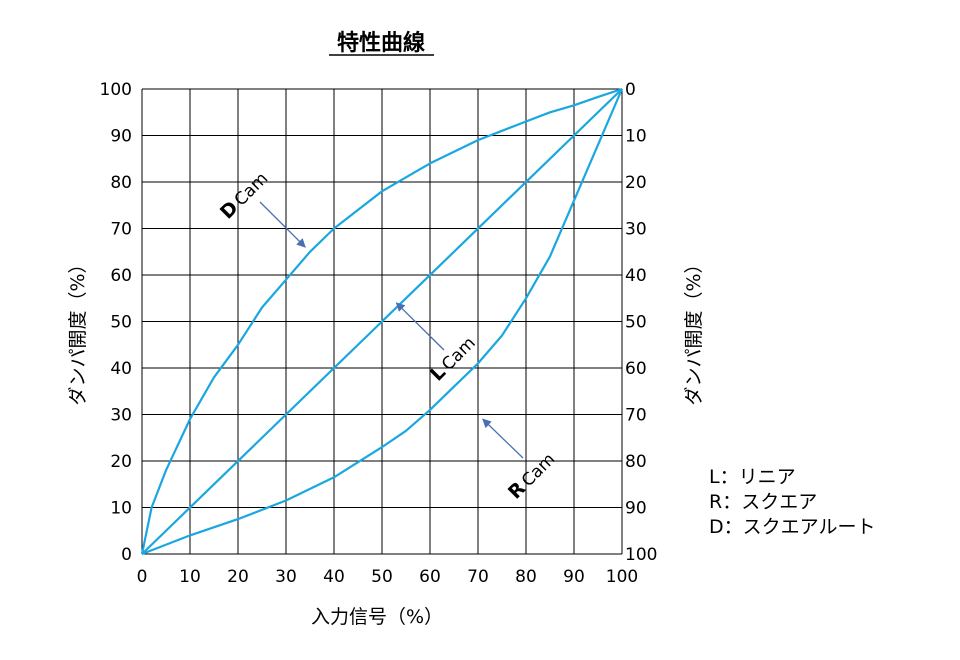 The image size is (960, 660). Describe the element at coordinates (78, 329) in the screenshot. I see `y-axis-title-left: ダンパ開度（%）` at that location.